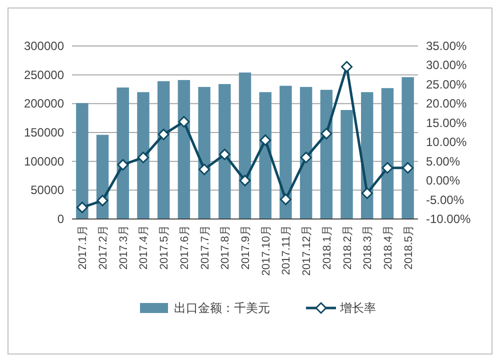  Describe the element at coordinates (184, 247) in the screenshot. I see `x-tick-label: 2017.6月` at that location.